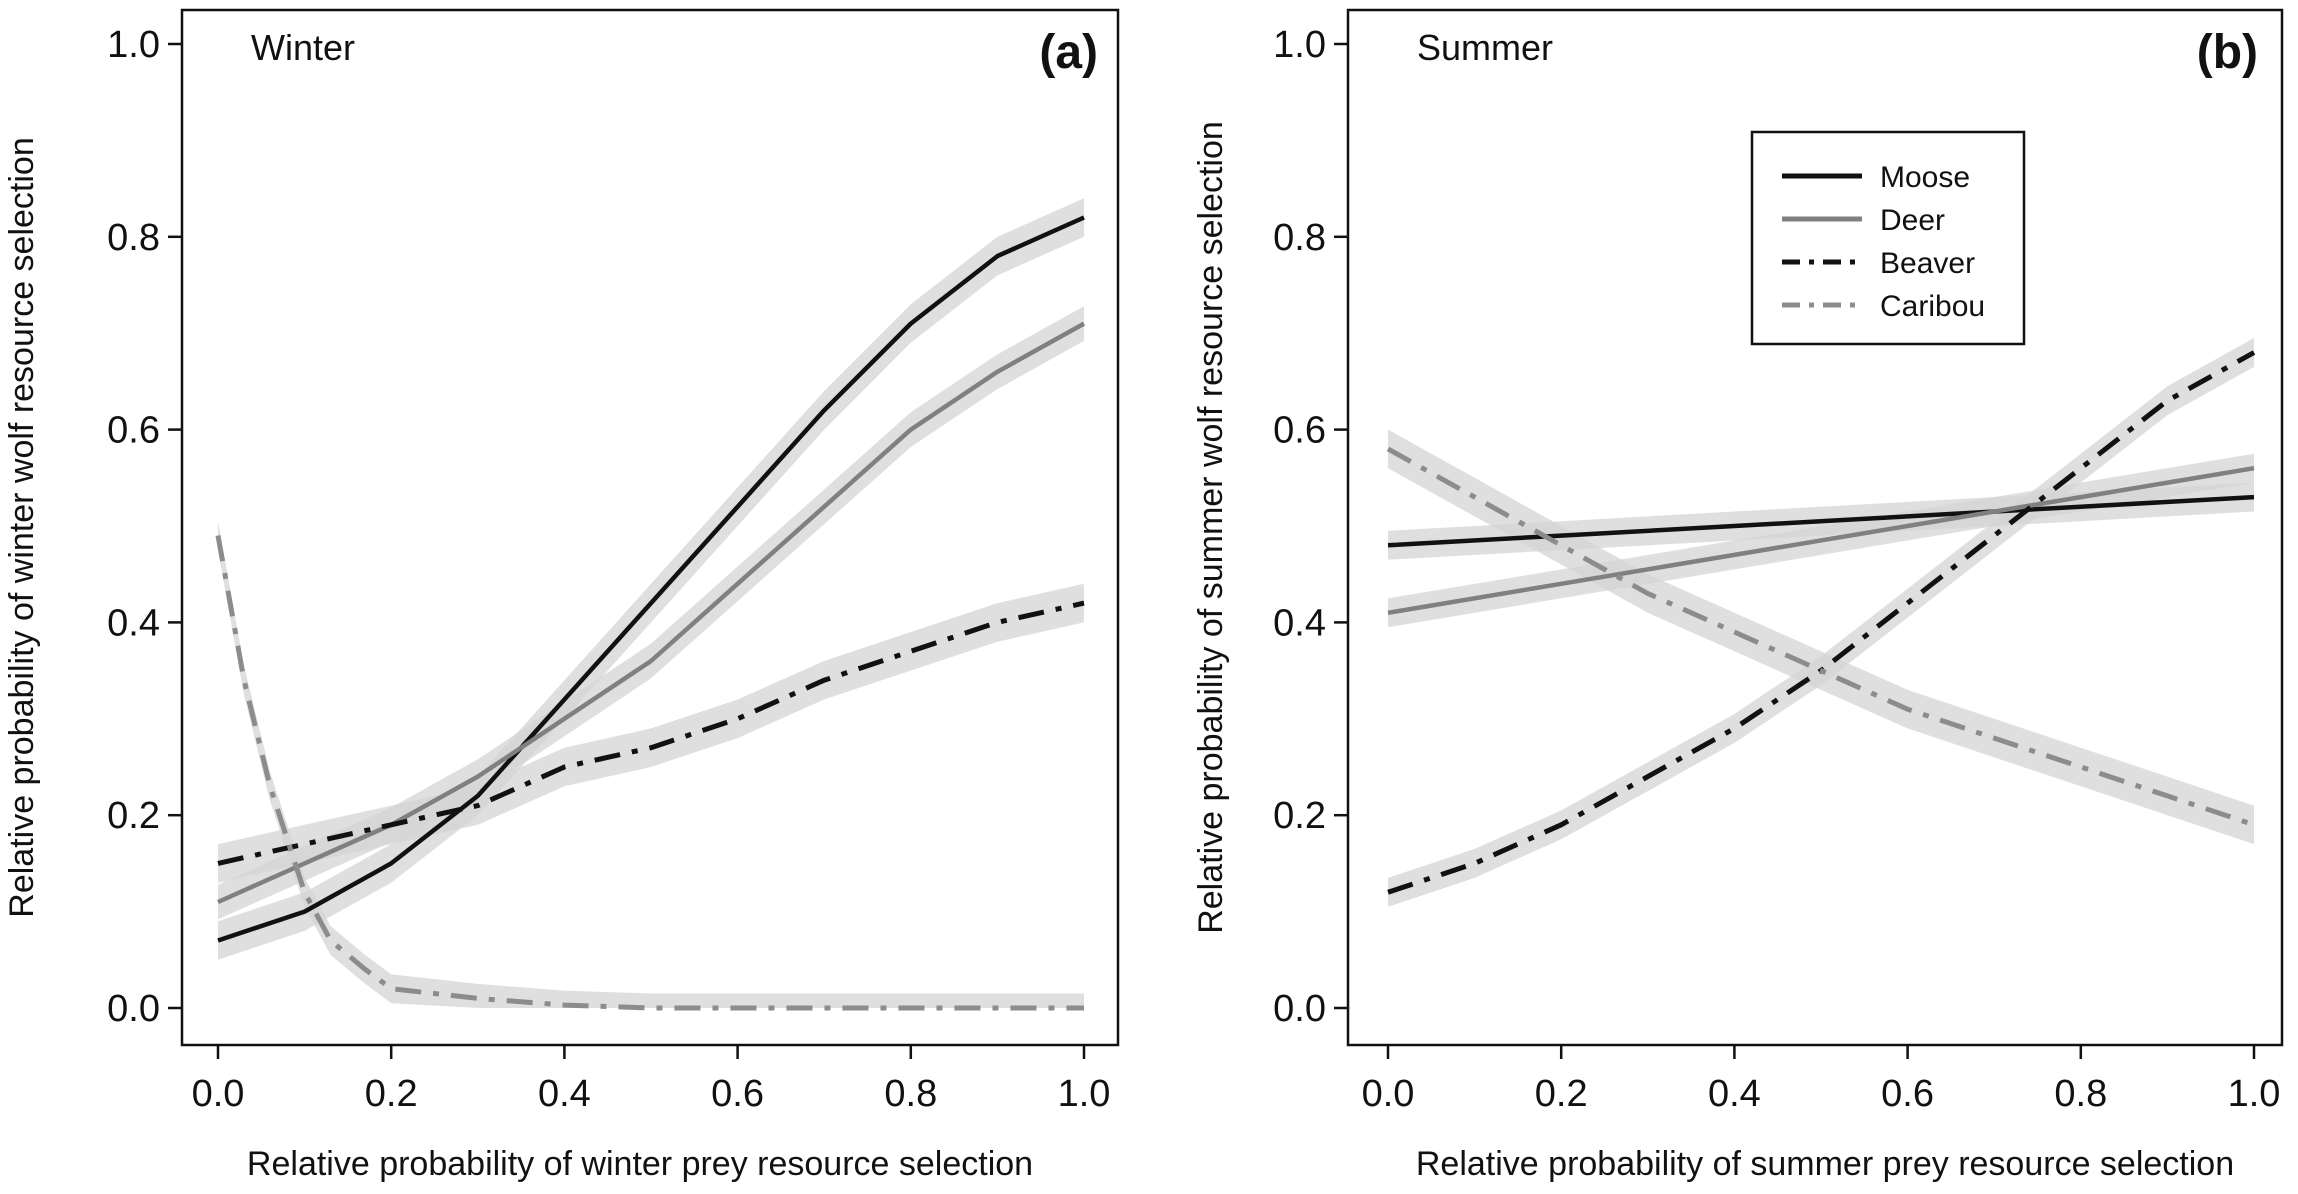 The width and height of the screenshot is (2298, 1194). What do you see at coordinates (1927, 263) in the screenshot?
I see `legend-label-beaver: Beaver` at bounding box center [1927, 263].